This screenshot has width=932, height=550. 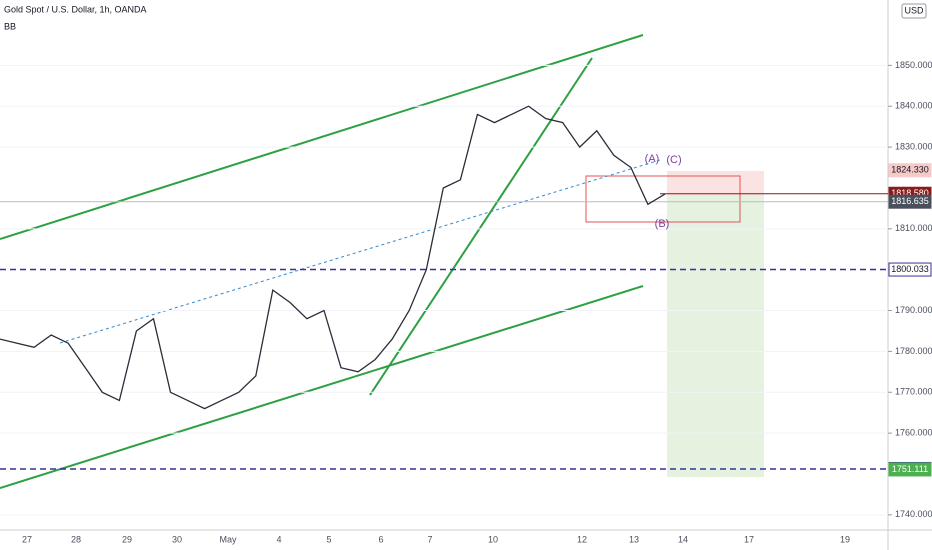 I want to click on x-tick-label: 12, so click(x=582, y=539).